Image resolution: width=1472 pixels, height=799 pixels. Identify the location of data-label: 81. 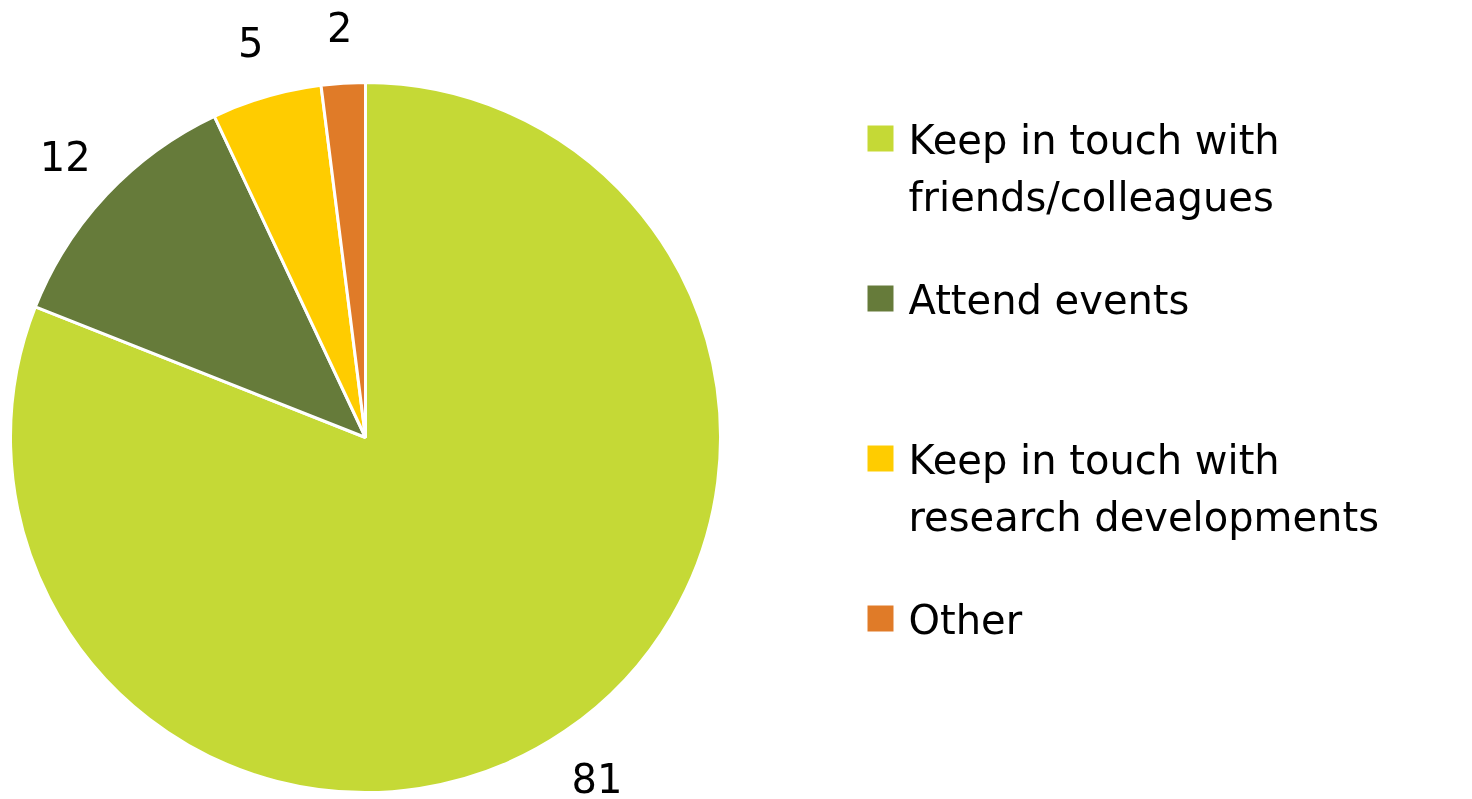
(597, 777).